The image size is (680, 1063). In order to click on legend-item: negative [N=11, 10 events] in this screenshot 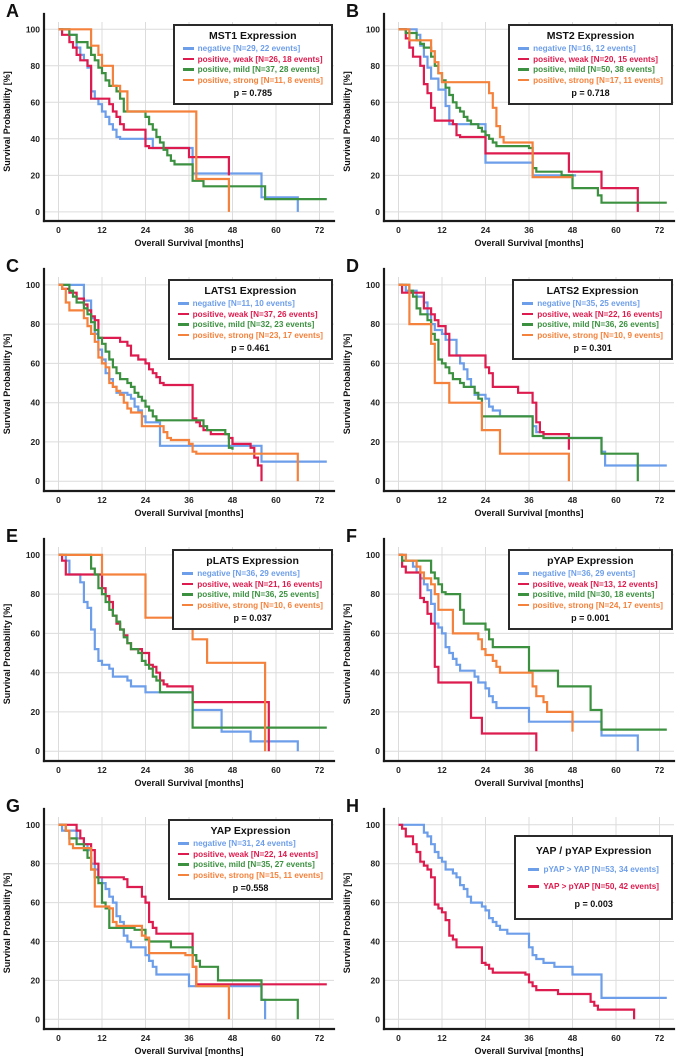, I will do `click(250, 303)`.